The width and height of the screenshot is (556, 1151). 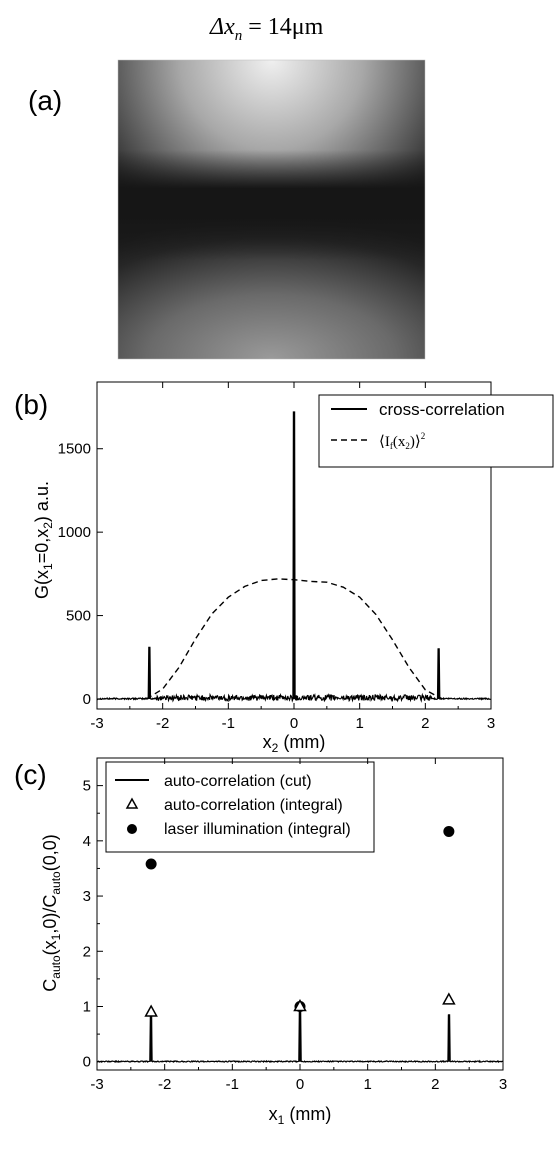 I want to click on chart-c-legend-label-integral: auto-correlation (integral), so click(x=253, y=805).